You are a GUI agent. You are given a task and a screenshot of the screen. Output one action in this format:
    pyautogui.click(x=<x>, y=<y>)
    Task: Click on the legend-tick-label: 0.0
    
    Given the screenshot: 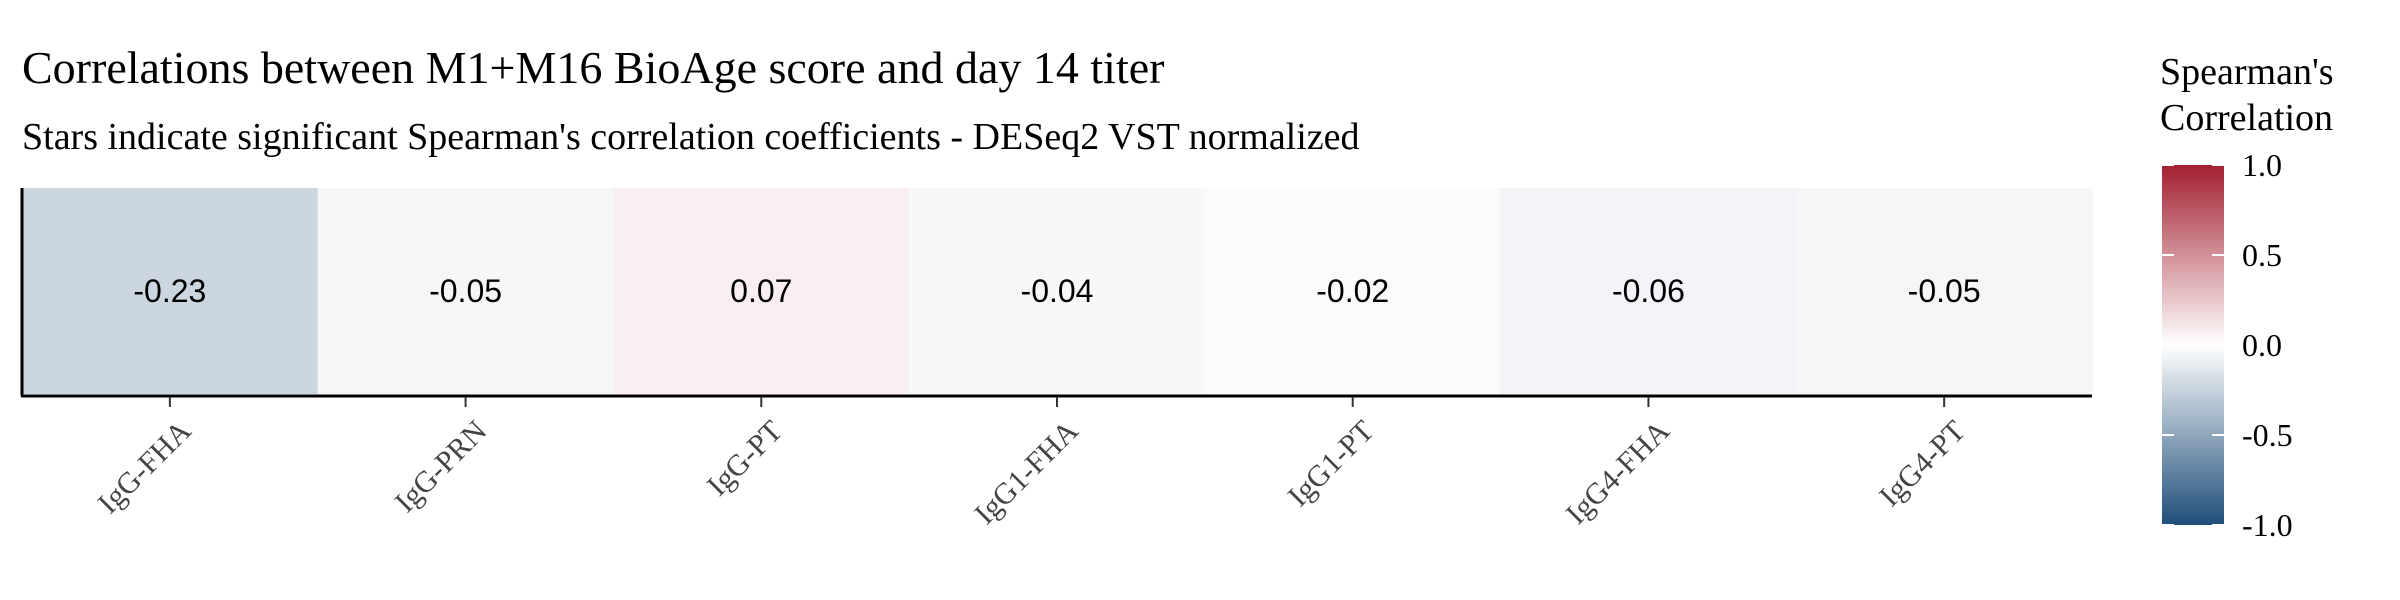 What is the action you would take?
    pyautogui.click(x=2262, y=345)
    